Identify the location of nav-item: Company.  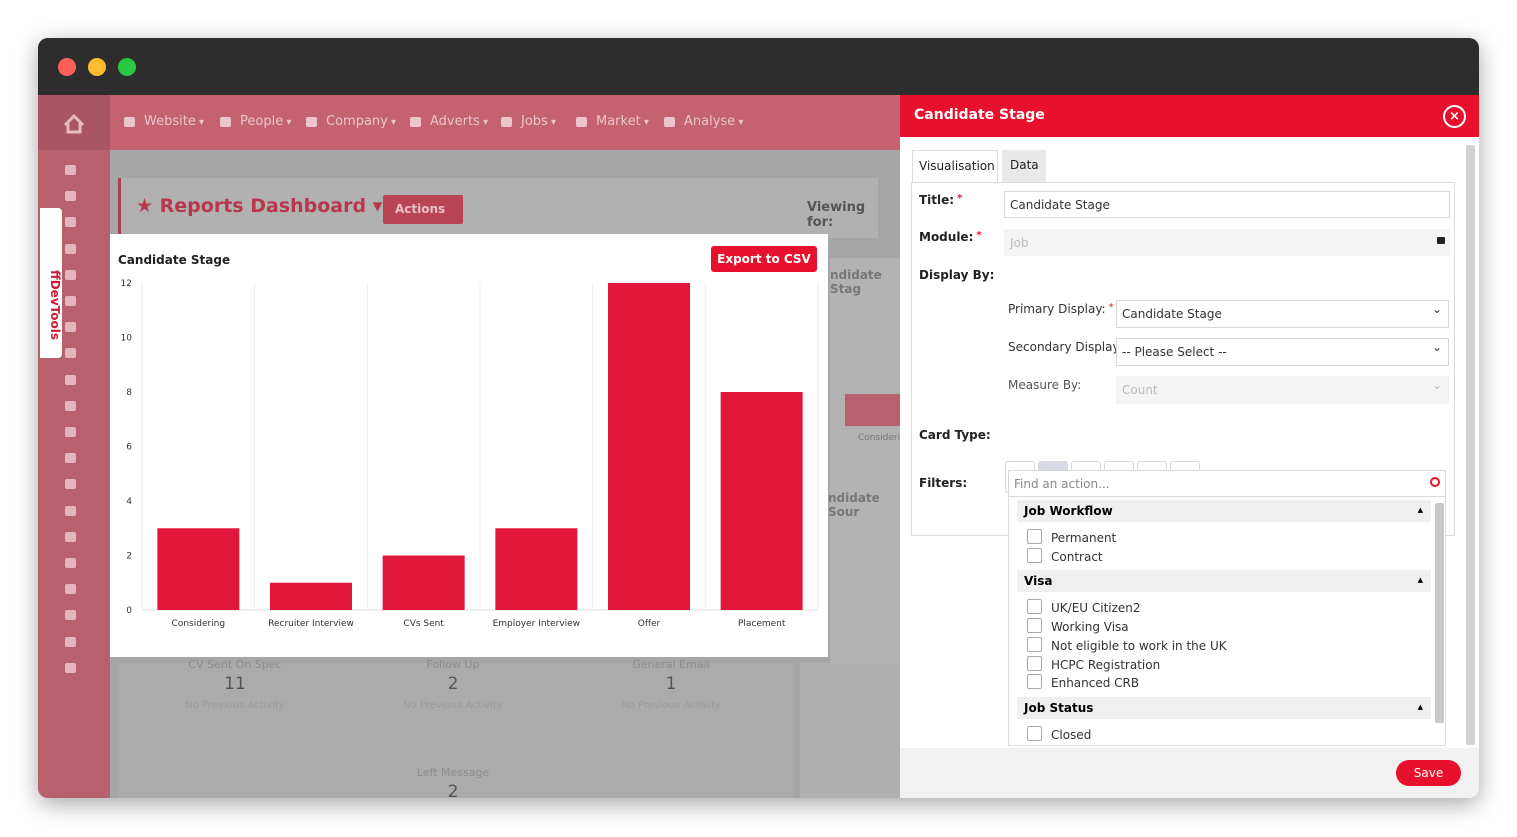
(361, 121).